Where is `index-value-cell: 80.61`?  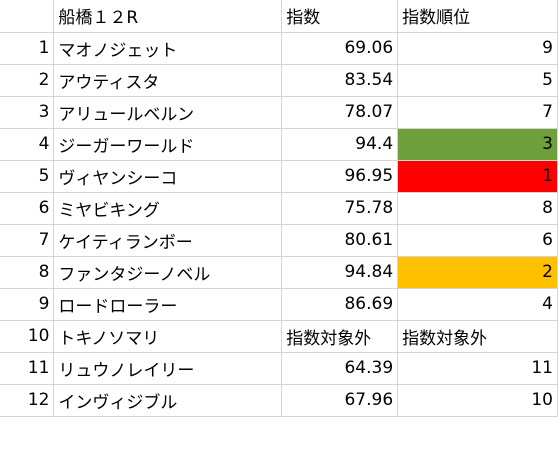
index-value-cell: 80.61 is located at coordinates (340, 240).